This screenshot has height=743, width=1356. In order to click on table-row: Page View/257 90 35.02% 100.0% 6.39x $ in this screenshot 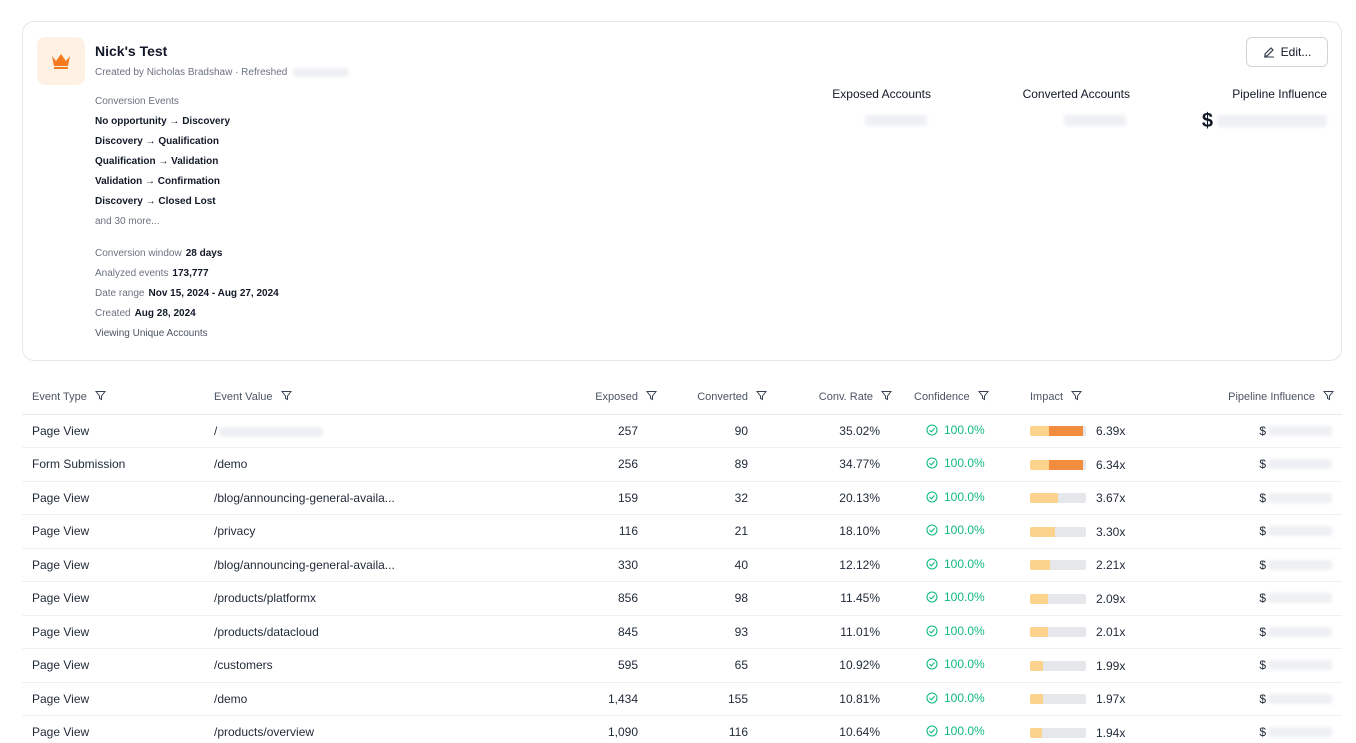, I will do `click(682, 431)`.